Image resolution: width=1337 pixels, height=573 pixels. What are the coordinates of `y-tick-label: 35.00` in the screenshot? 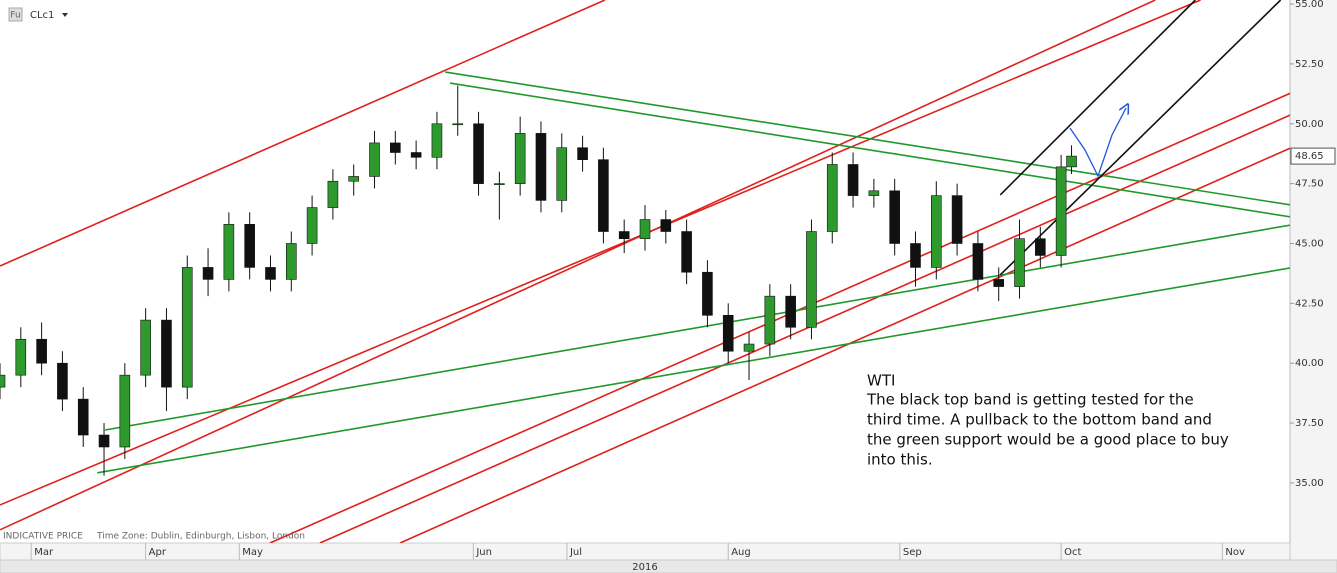 It's located at (1309, 483).